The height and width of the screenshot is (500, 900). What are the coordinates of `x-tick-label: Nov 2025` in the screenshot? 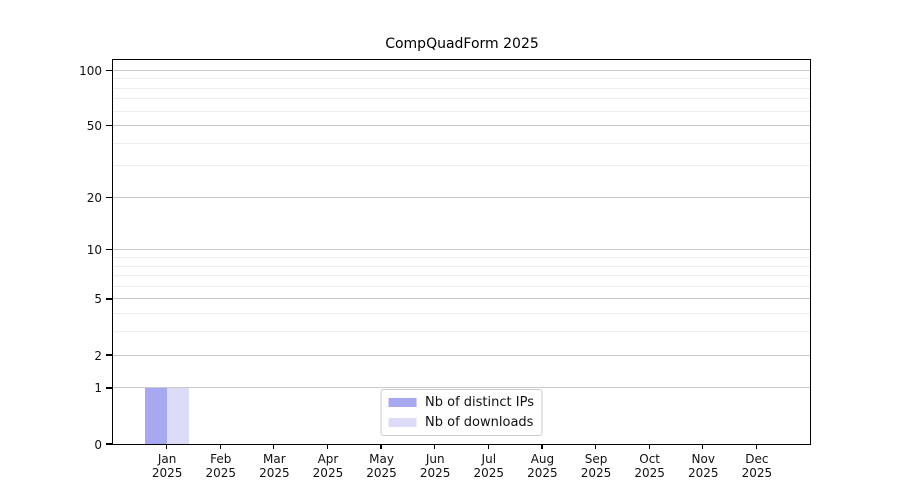 It's located at (703, 466).